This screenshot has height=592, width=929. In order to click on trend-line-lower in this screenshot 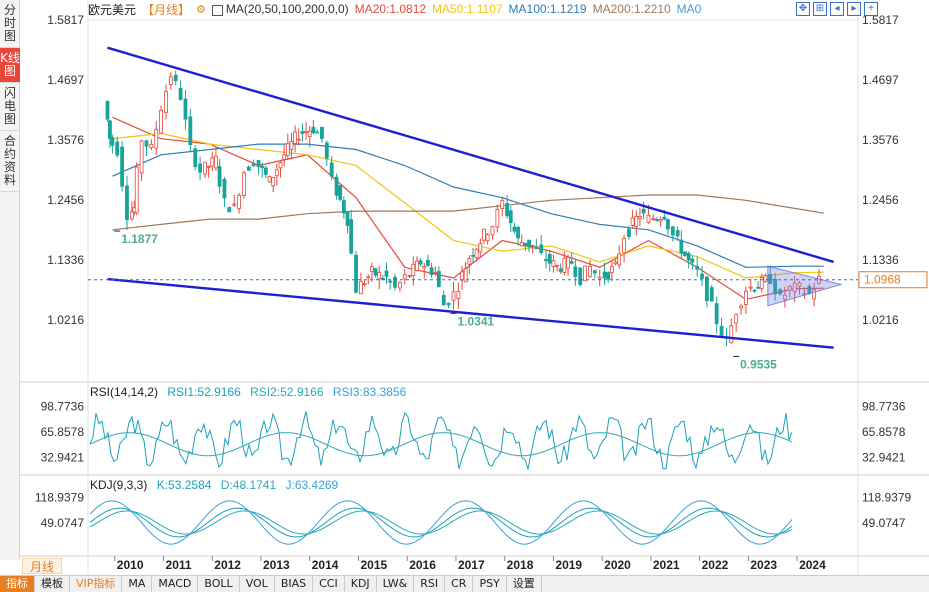, I will do `click(470, 313)`.